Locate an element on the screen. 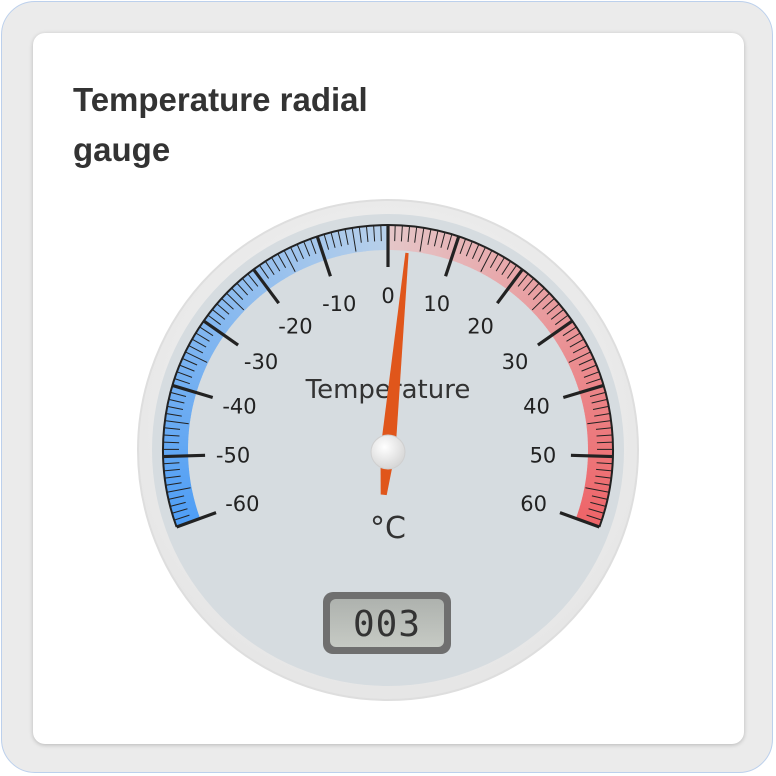 The width and height of the screenshot is (776, 776). tick-label: -40 is located at coordinates (239, 407).